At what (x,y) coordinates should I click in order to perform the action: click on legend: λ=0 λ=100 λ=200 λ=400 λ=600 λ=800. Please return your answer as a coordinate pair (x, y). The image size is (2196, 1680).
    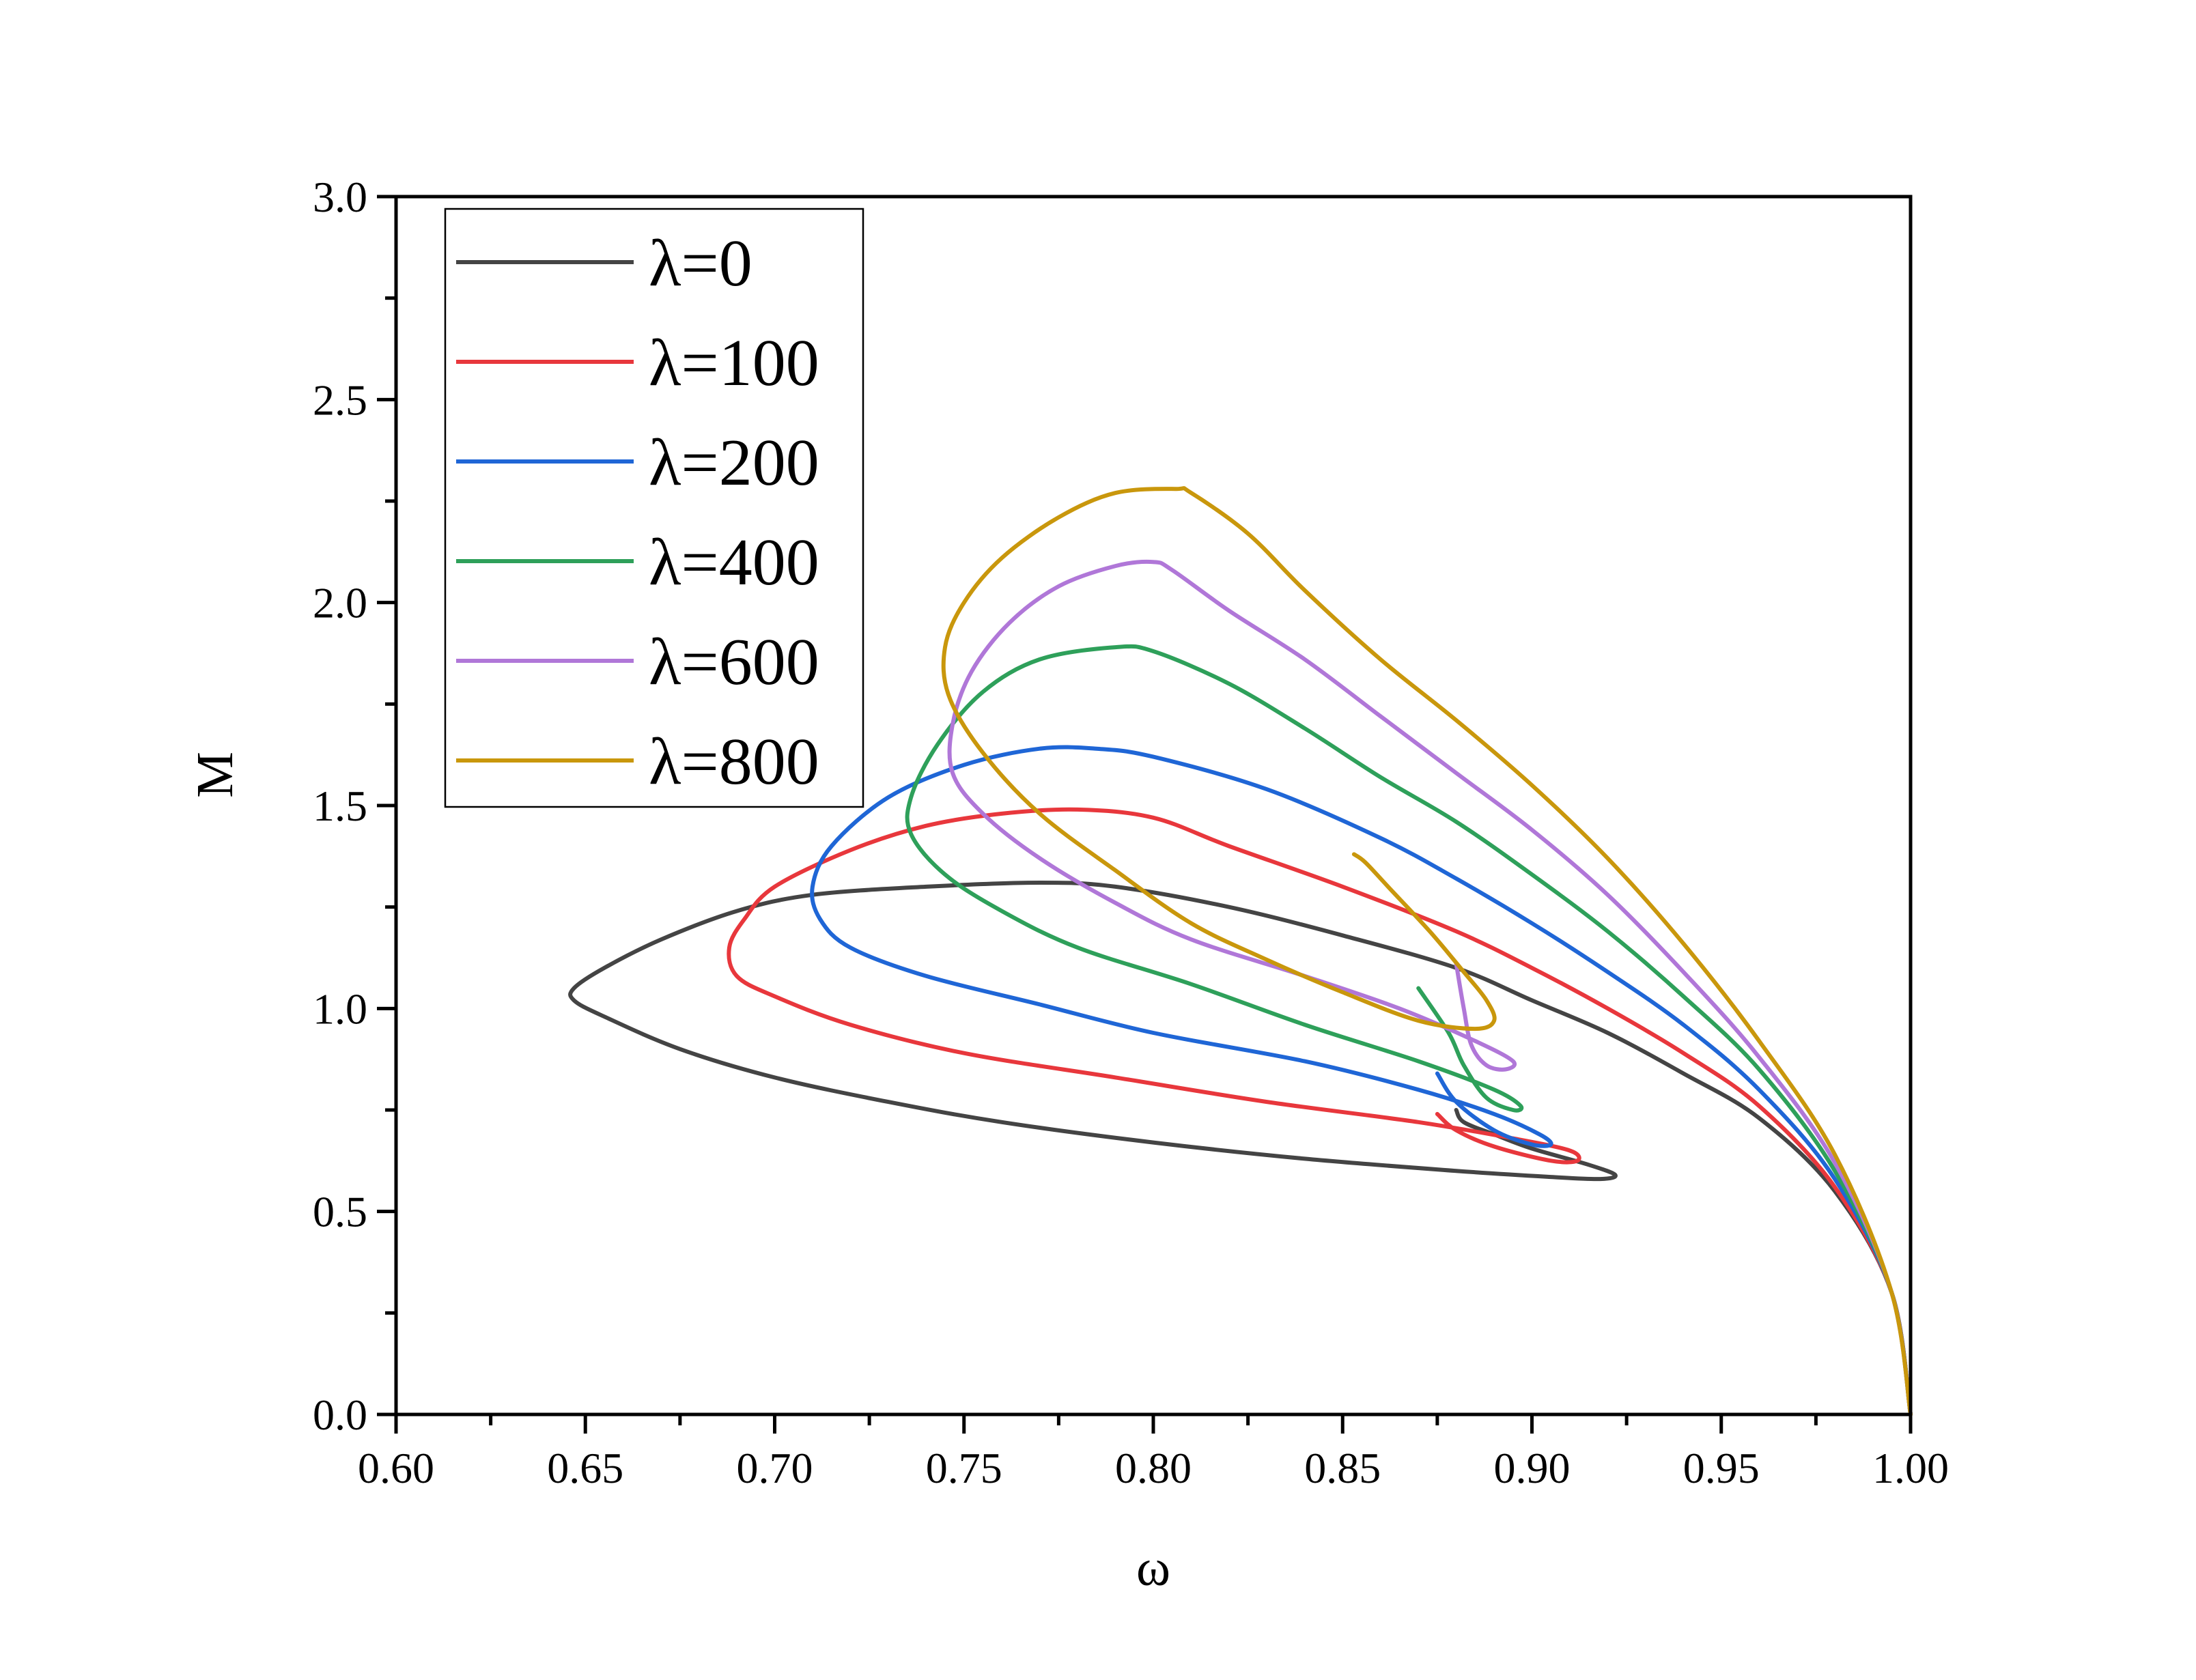
    Looking at the image, I should click on (654, 508).